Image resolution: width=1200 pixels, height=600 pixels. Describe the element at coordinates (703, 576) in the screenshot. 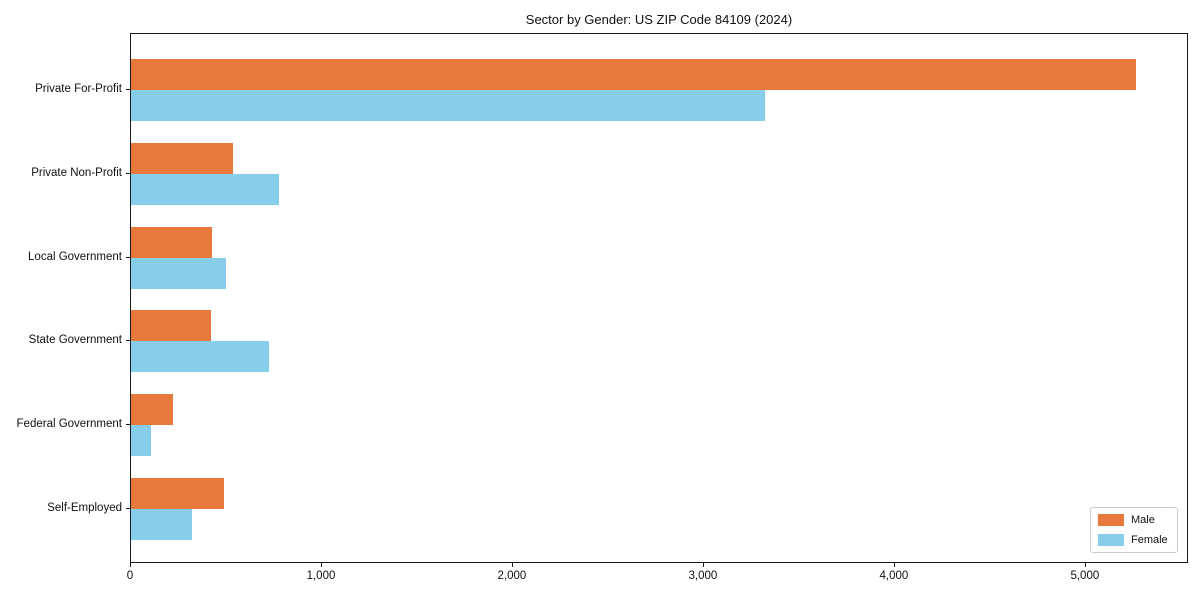

I see `x-axis-label-3000: 3,000` at that location.